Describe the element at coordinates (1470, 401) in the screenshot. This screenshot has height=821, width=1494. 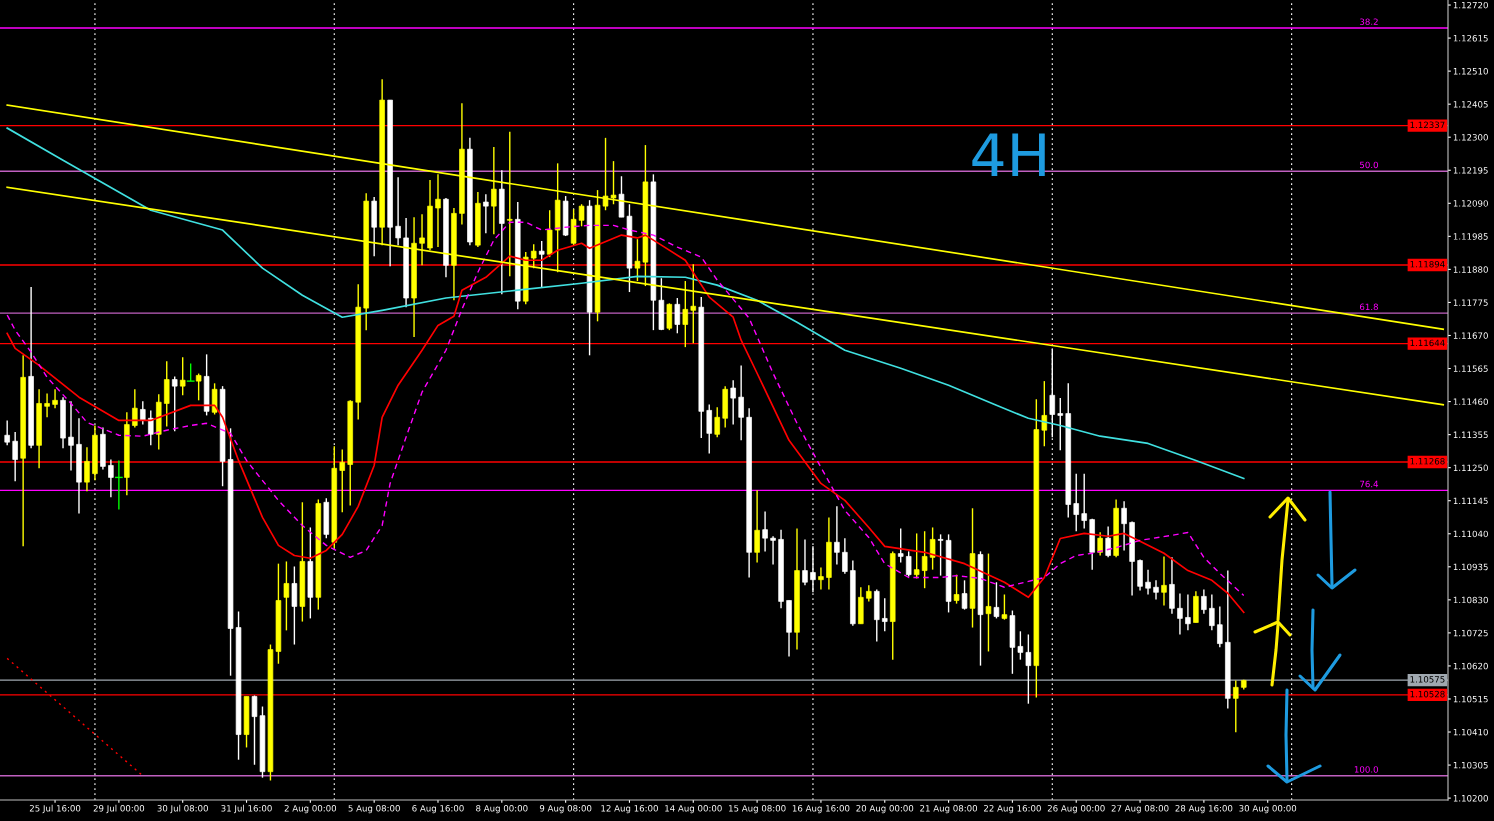
I see `y-tick-label: 1.11460` at that location.